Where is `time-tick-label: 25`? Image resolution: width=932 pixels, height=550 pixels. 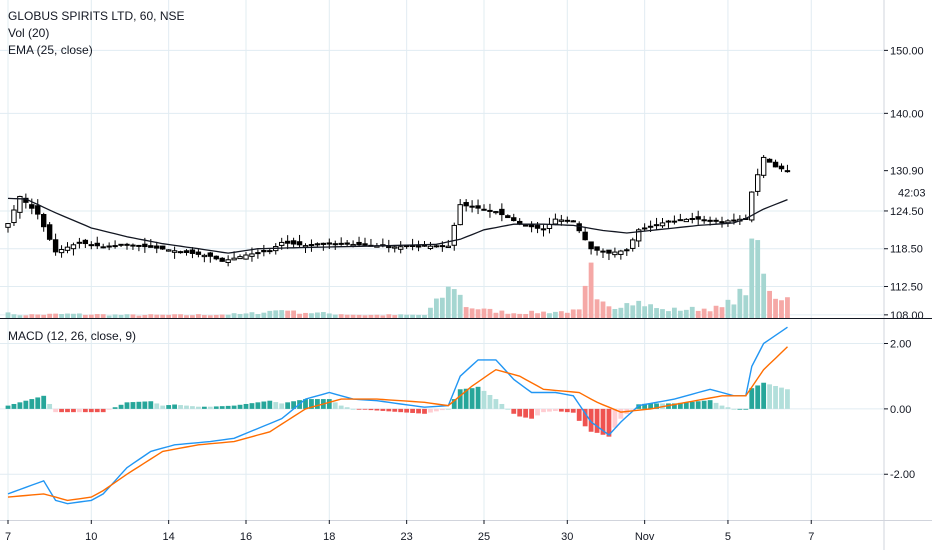
time-tick-label: 25 is located at coordinates (484, 537).